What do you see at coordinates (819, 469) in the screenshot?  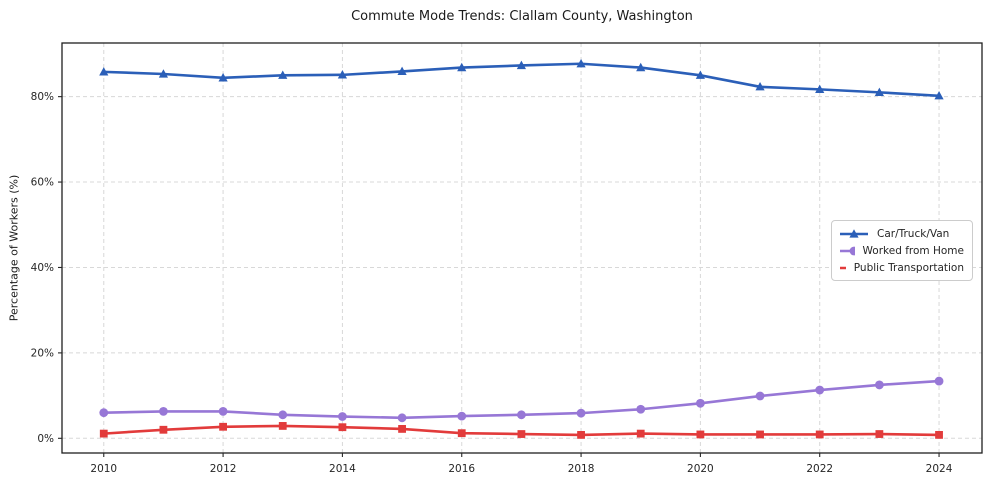 I see `x-tick-label: 2022` at bounding box center [819, 469].